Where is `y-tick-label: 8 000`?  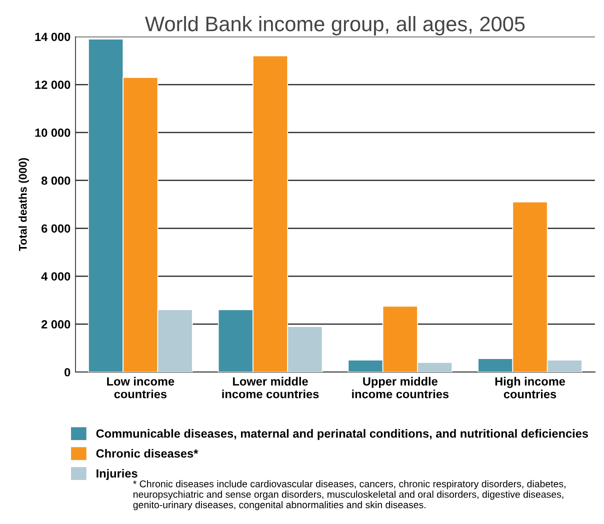
y-tick-label: 8 000 is located at coordinates (55, 180).